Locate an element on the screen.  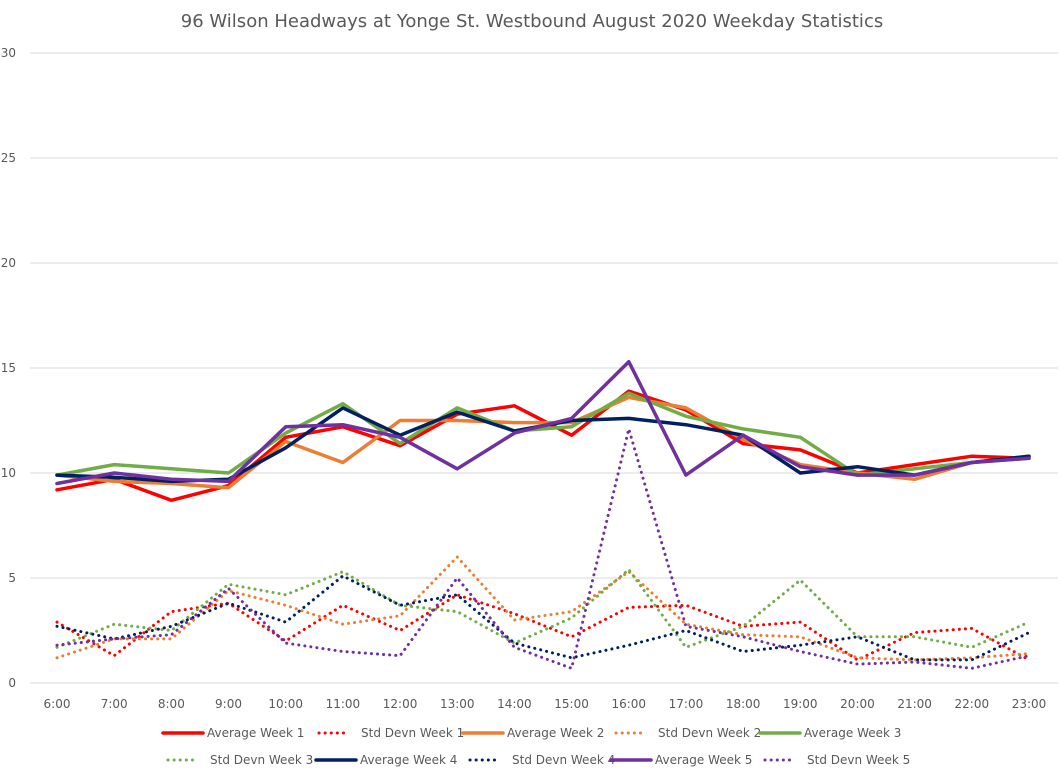
legend-label: Average Week 5 is located at coordinates (703, 760).